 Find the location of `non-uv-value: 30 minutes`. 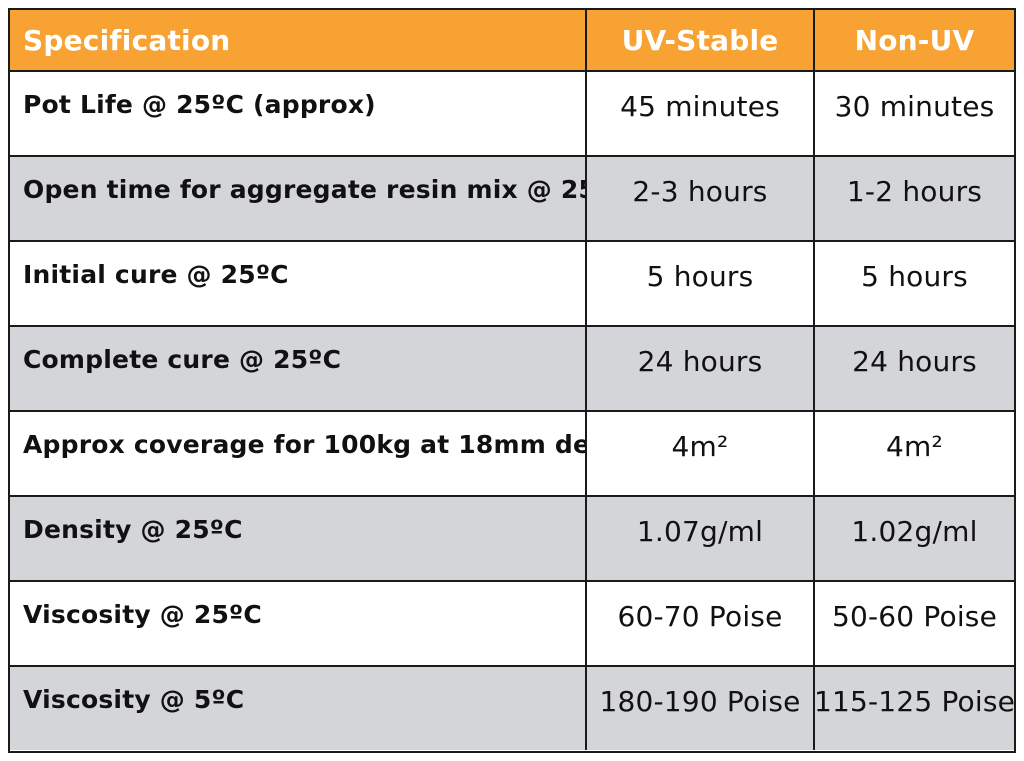

non-uv-value: 30 minutes is located at coordinates (913, 113).